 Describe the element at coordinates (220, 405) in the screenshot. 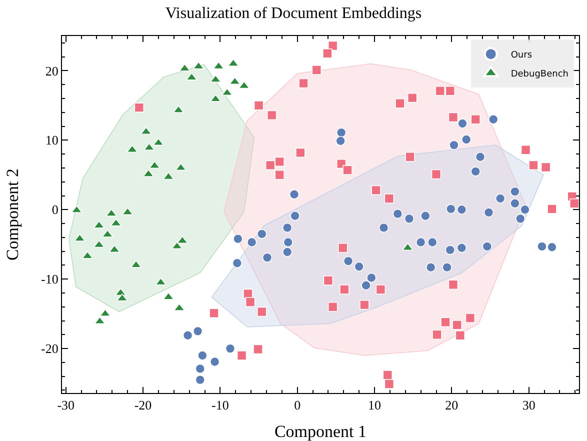

I see `x-tick-label: -10` at that location.